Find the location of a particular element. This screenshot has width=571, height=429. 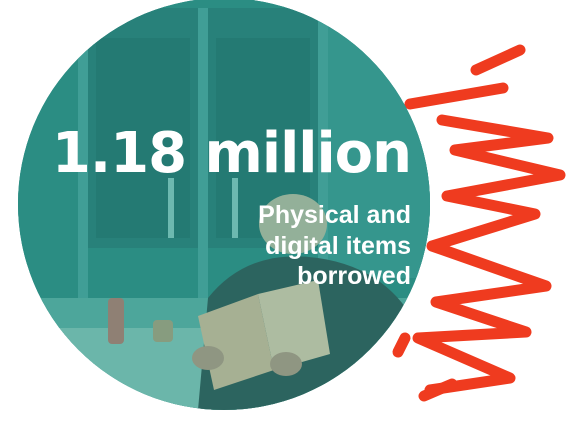

stat-caption-line-1: Physical and is located at coordinates (334, 215).